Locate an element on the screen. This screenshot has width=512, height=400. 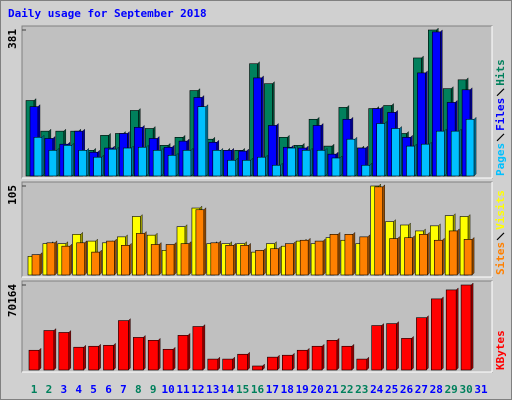
y-tick-label: 70164 is located at coordinates (12, 300).